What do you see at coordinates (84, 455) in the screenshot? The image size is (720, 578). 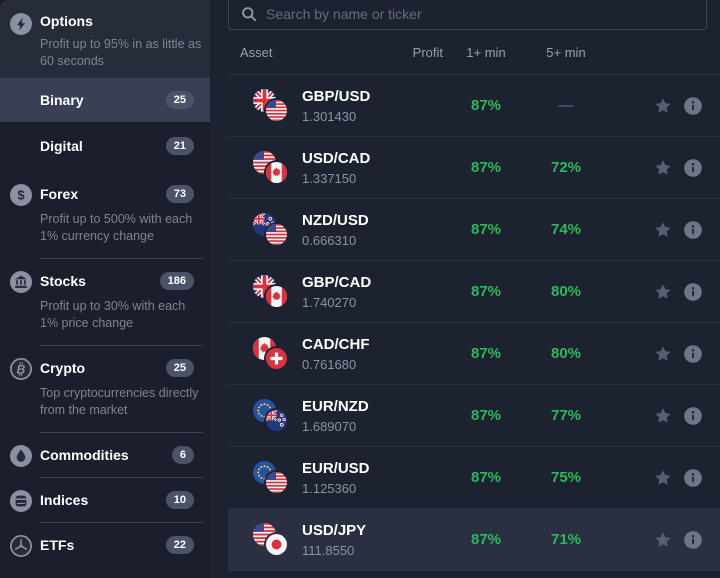 I see `sidebar-commodities-label: Commodities` at bounding box center [84, 455].